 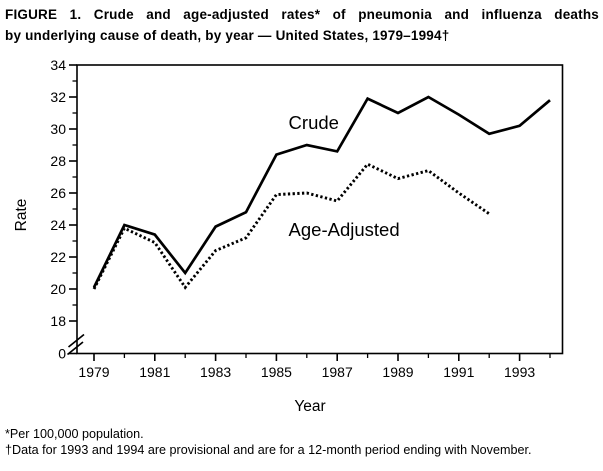 I want to click on crude-label: Crude, so click(x=314, y=122).